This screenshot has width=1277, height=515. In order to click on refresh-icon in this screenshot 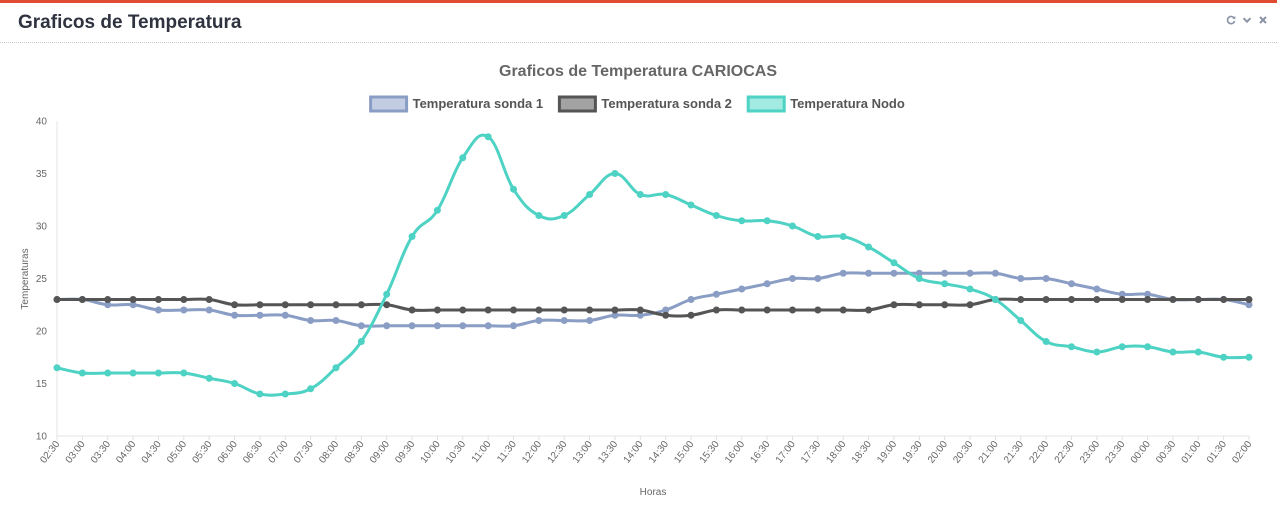, I will do `click(1231, 20)`.